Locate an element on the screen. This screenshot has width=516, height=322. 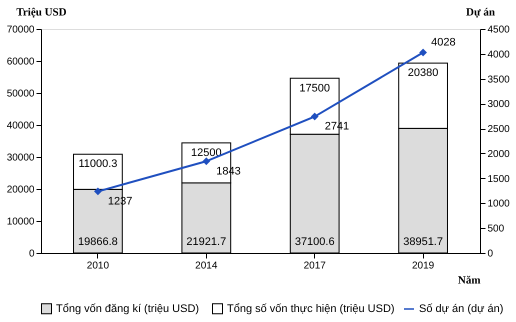
legend-label: Tổng số vốn thực hiện (triệu USD) is located at coordinates (311, 308).